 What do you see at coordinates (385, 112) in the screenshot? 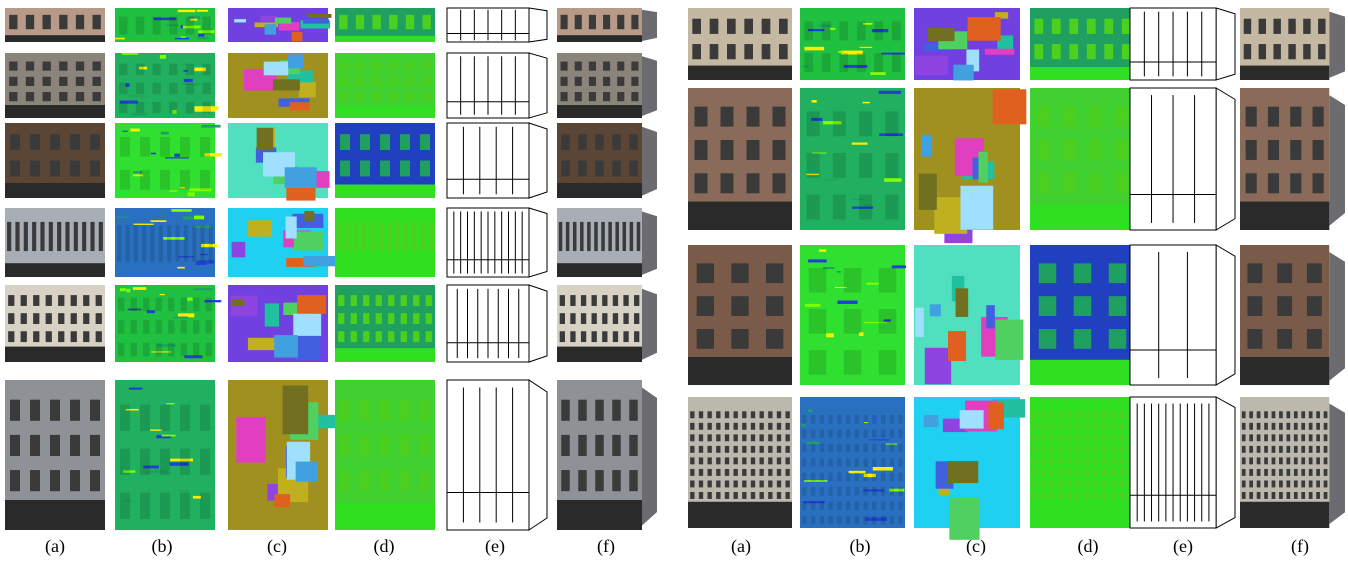
I see `label-band` at bounding box center [385, 112].